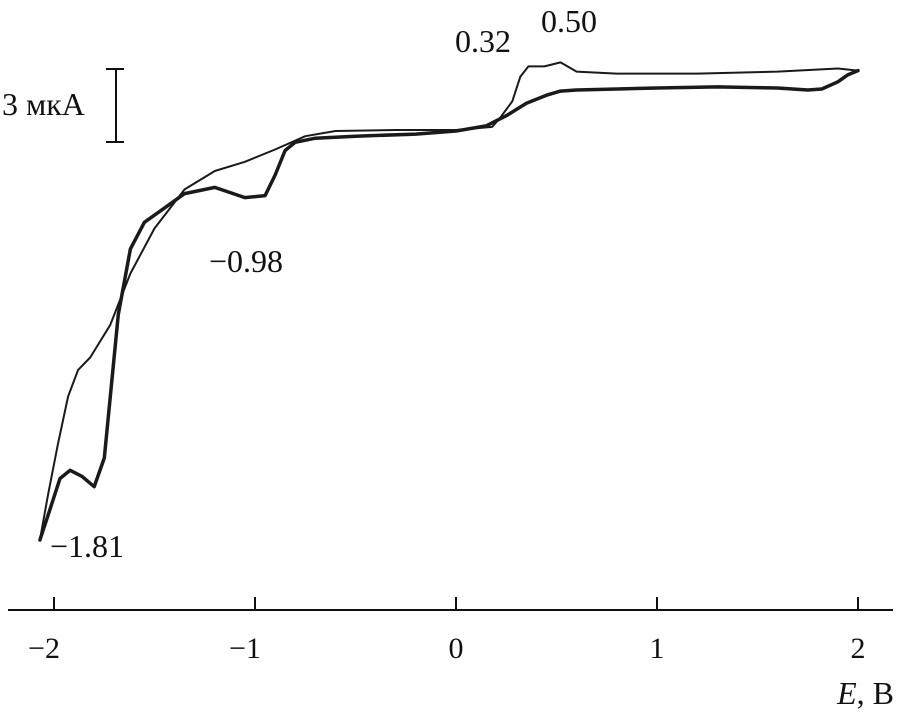  I want to click on x-axis-title-symbol: E, so click(846, 693).